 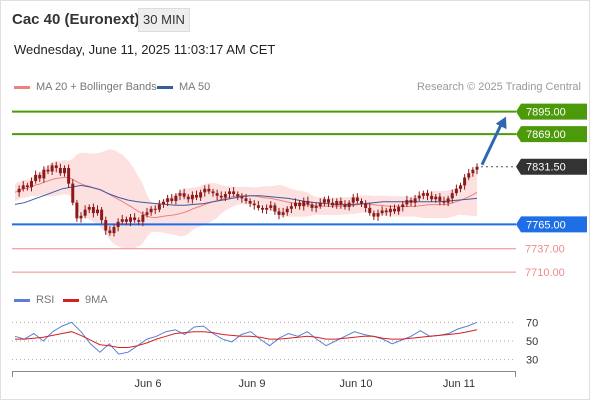 I want to click on rsi-swatch, so click(x=22, y=300).